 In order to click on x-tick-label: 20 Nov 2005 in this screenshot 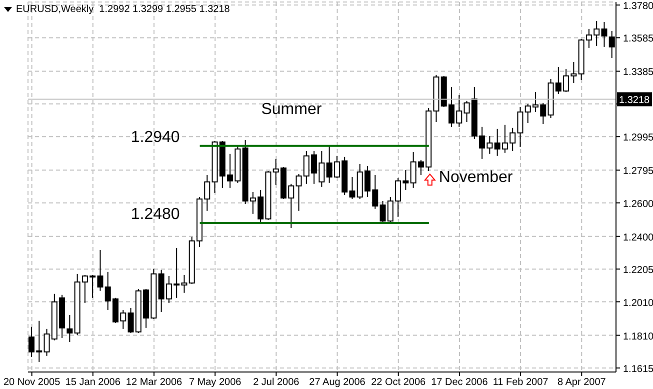, I will do `click(32, 382)`.